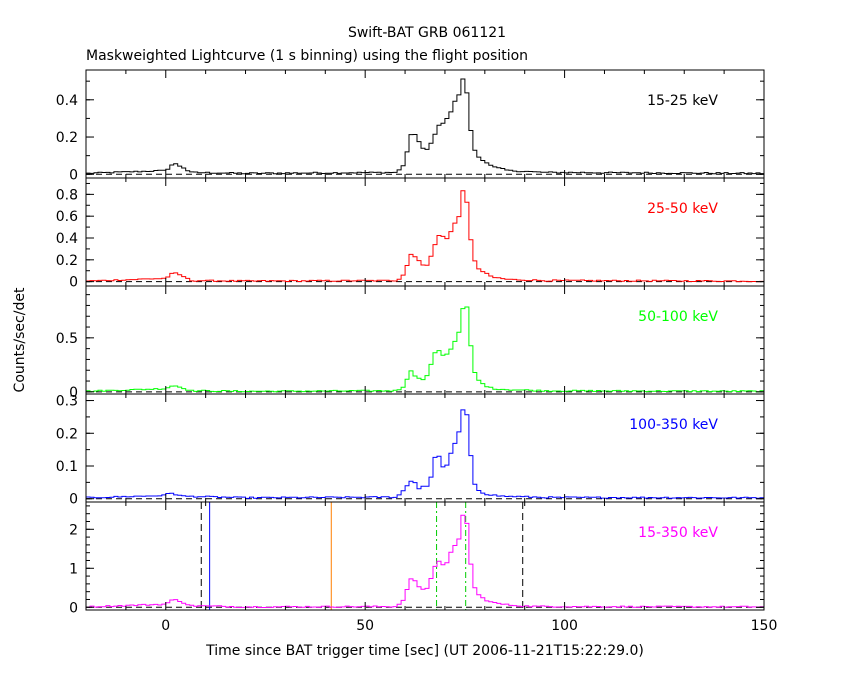  I want to click on y-tick-label: 0.8, so click(67, 195).